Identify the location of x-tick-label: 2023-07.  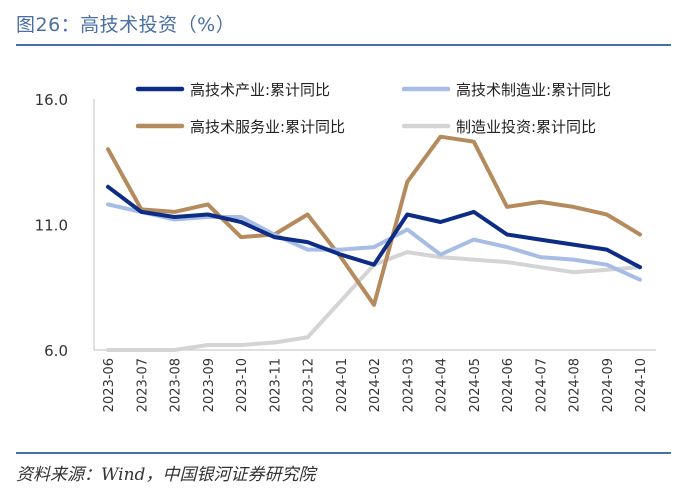
(142, 385).